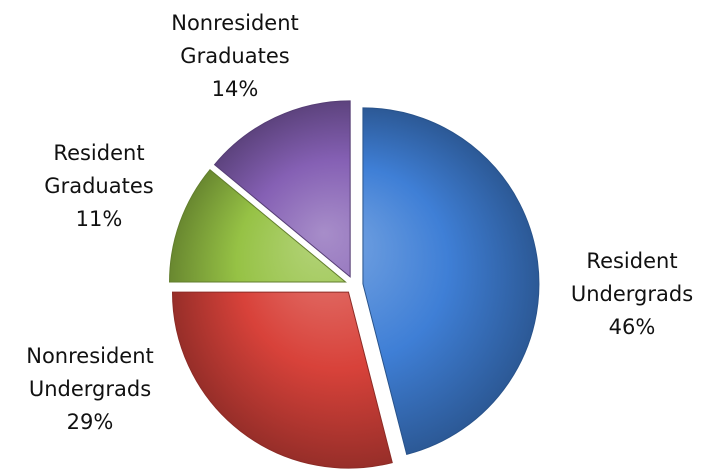 This screenshot has width=704, height=476. Describe the element at coordinates (632, 327) in the screenshot. I see `data-label-value: 46%` at that location.